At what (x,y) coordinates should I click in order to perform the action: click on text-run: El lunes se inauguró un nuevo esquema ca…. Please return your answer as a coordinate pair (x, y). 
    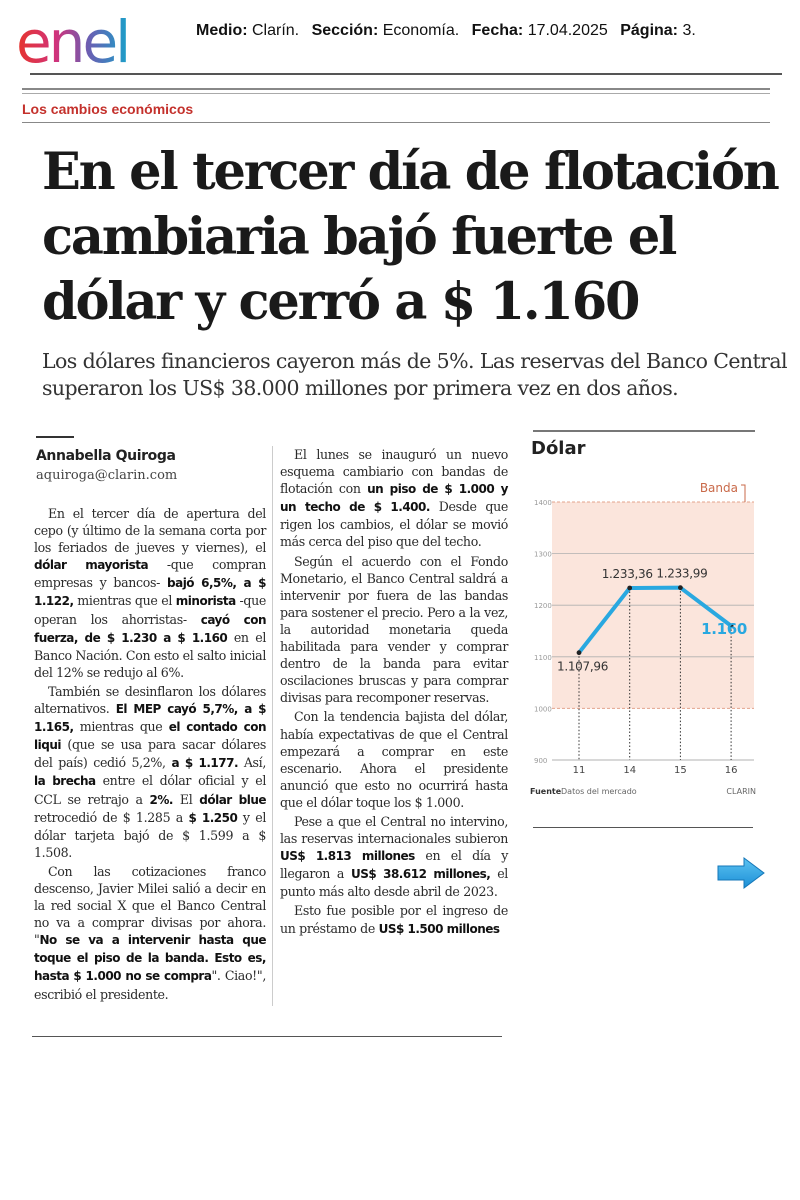
    Looking at the image, I should click on (394, 472).